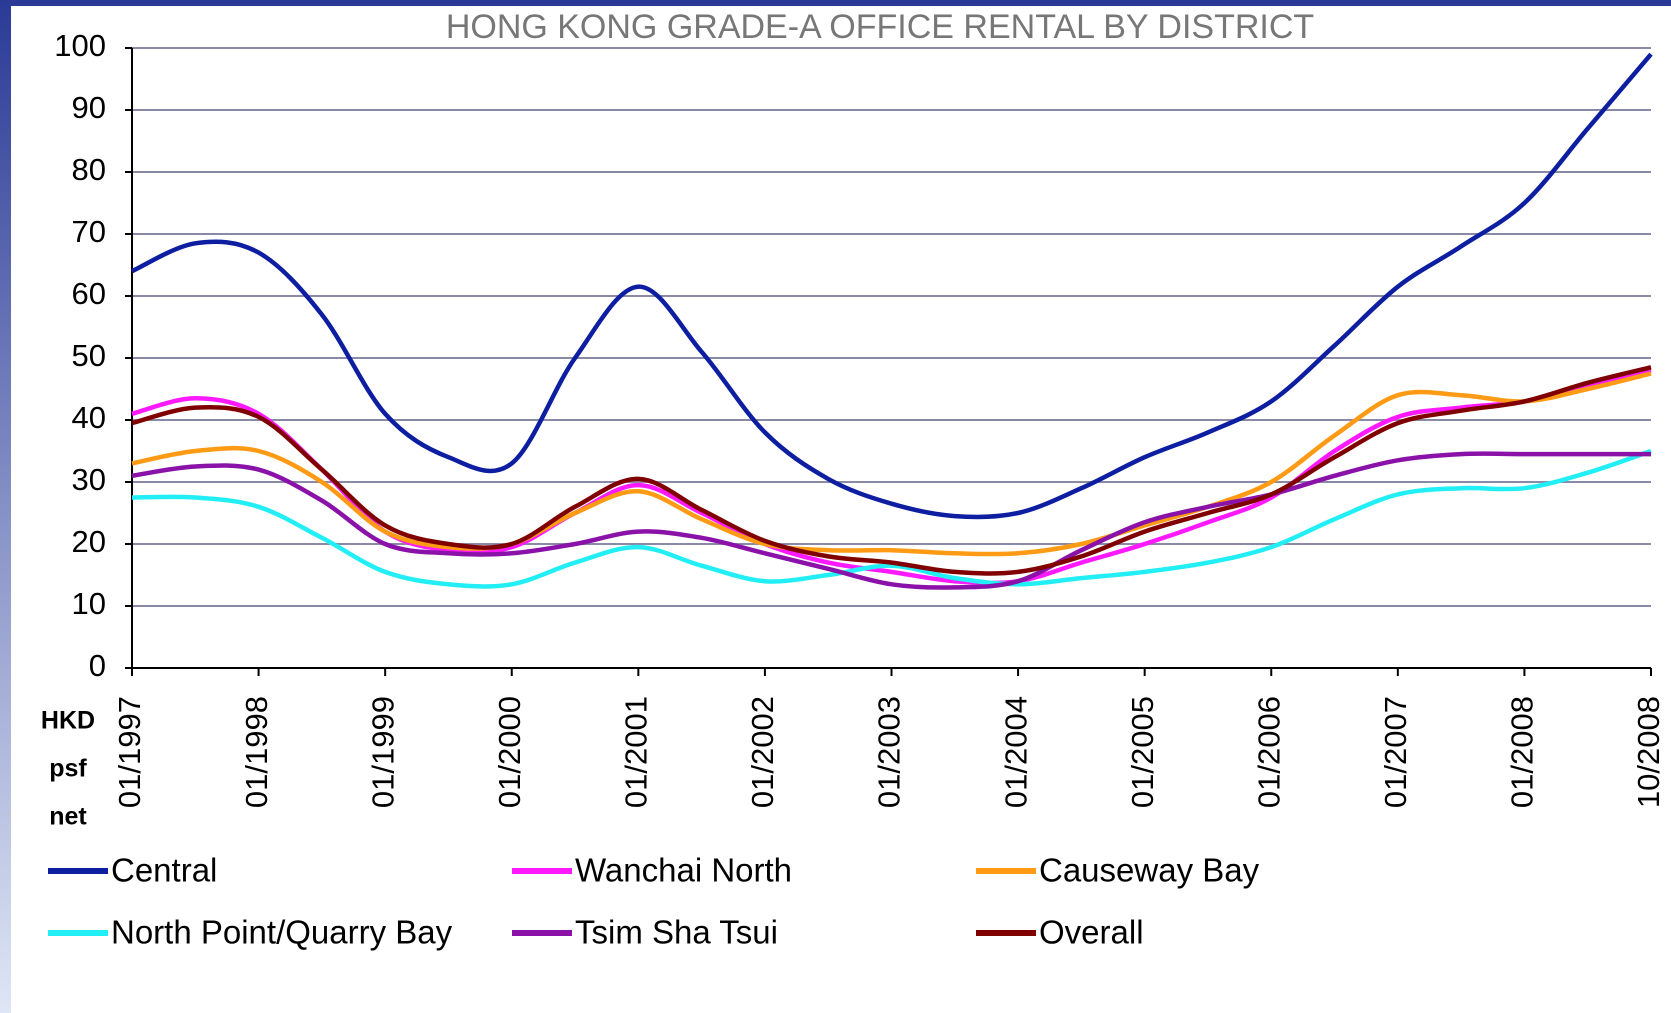 The image size is (1671, 1013). I want to click on y-tick-label: 50, so click(89, 355).